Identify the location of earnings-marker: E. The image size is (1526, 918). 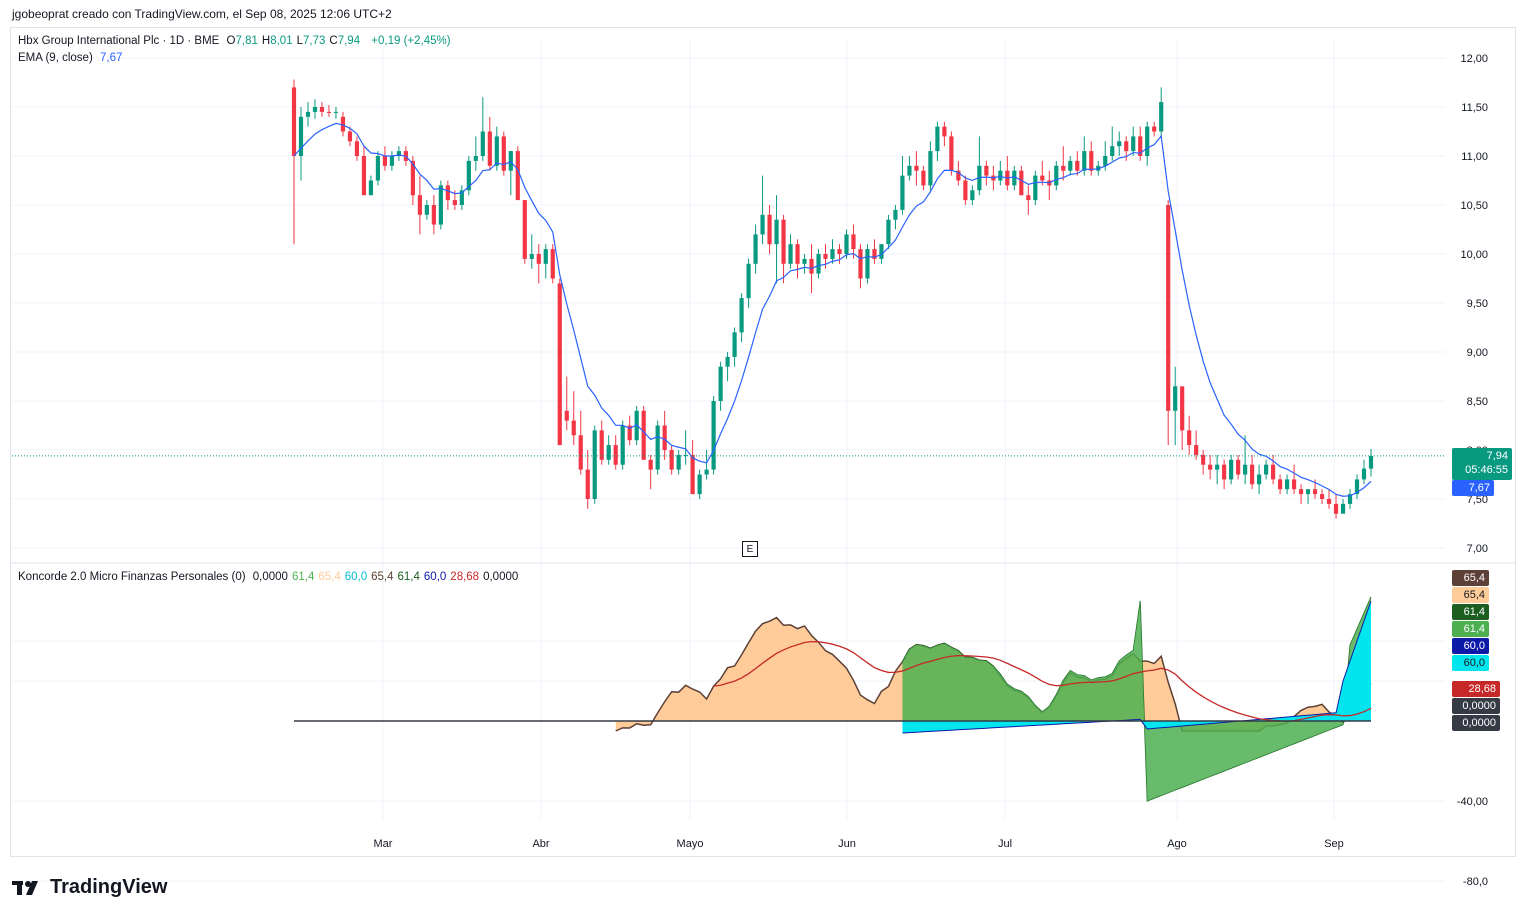
(750, 549).